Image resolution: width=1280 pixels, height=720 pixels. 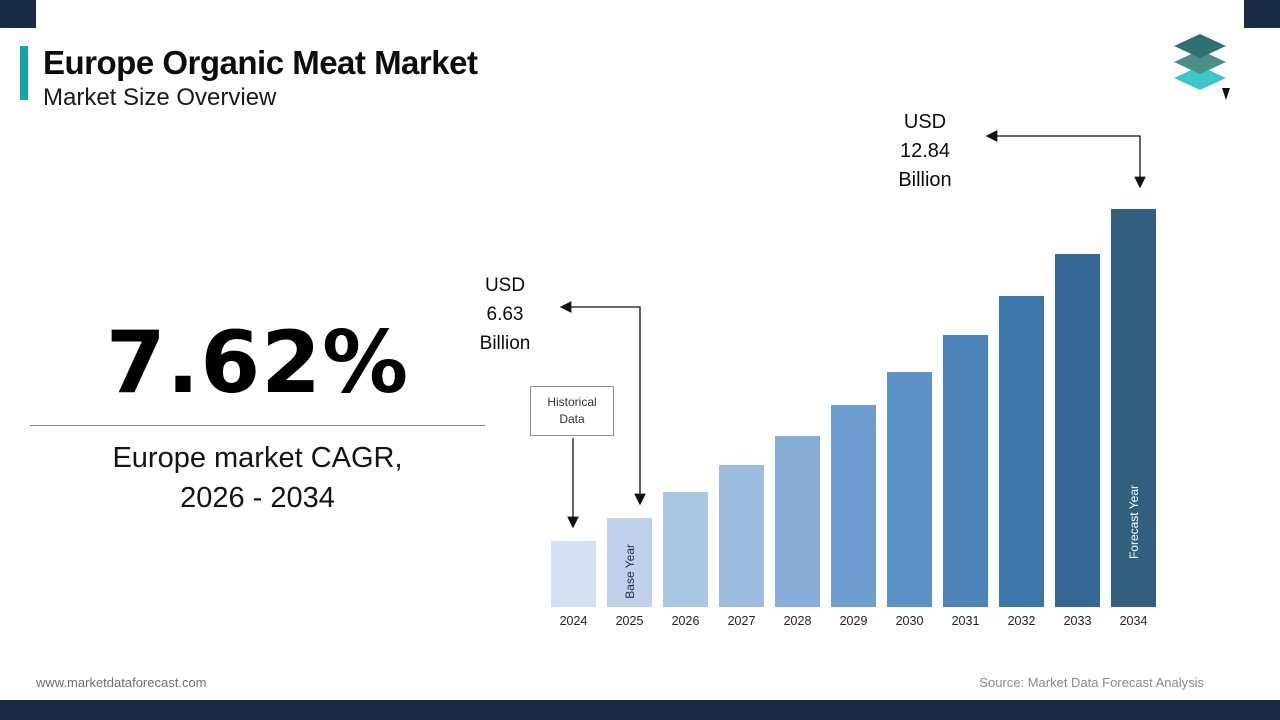 I want to click on forecast-year-label: Forecast Year, so click(x=1133, y=521).